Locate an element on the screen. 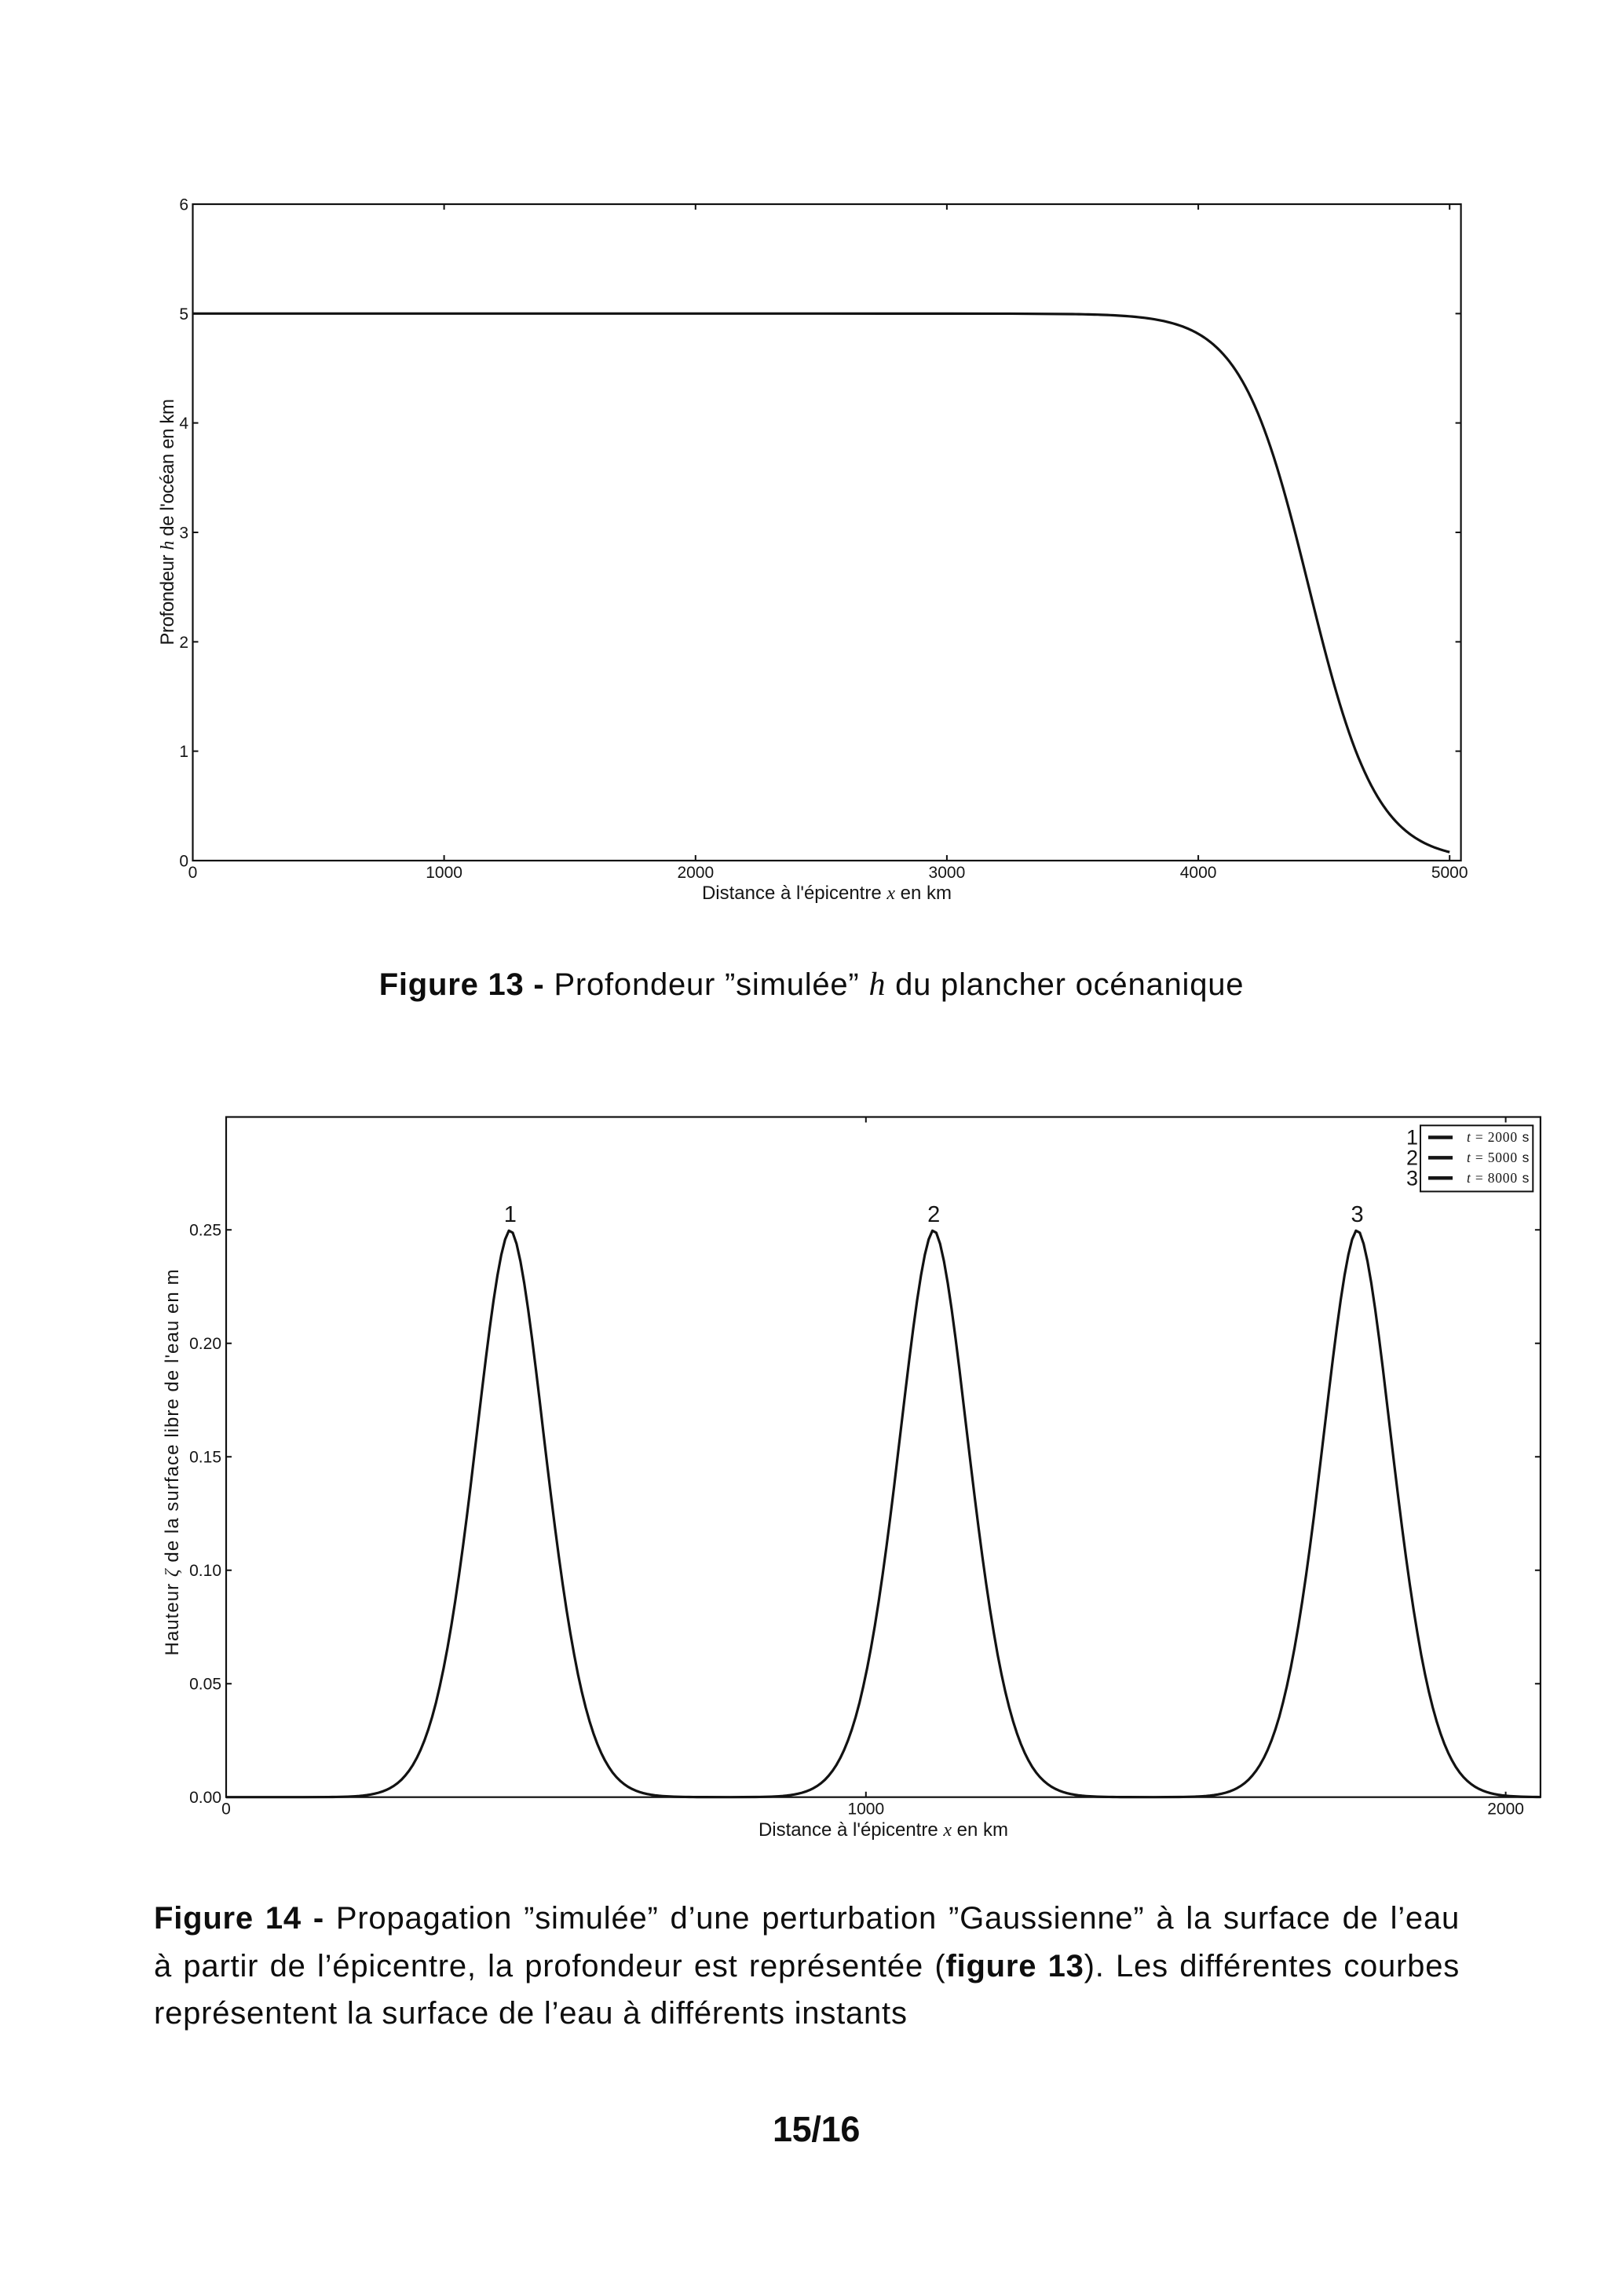 The image size is (1623, 2296). svg-text: 0.25 is located at coordinates (205, 1231).